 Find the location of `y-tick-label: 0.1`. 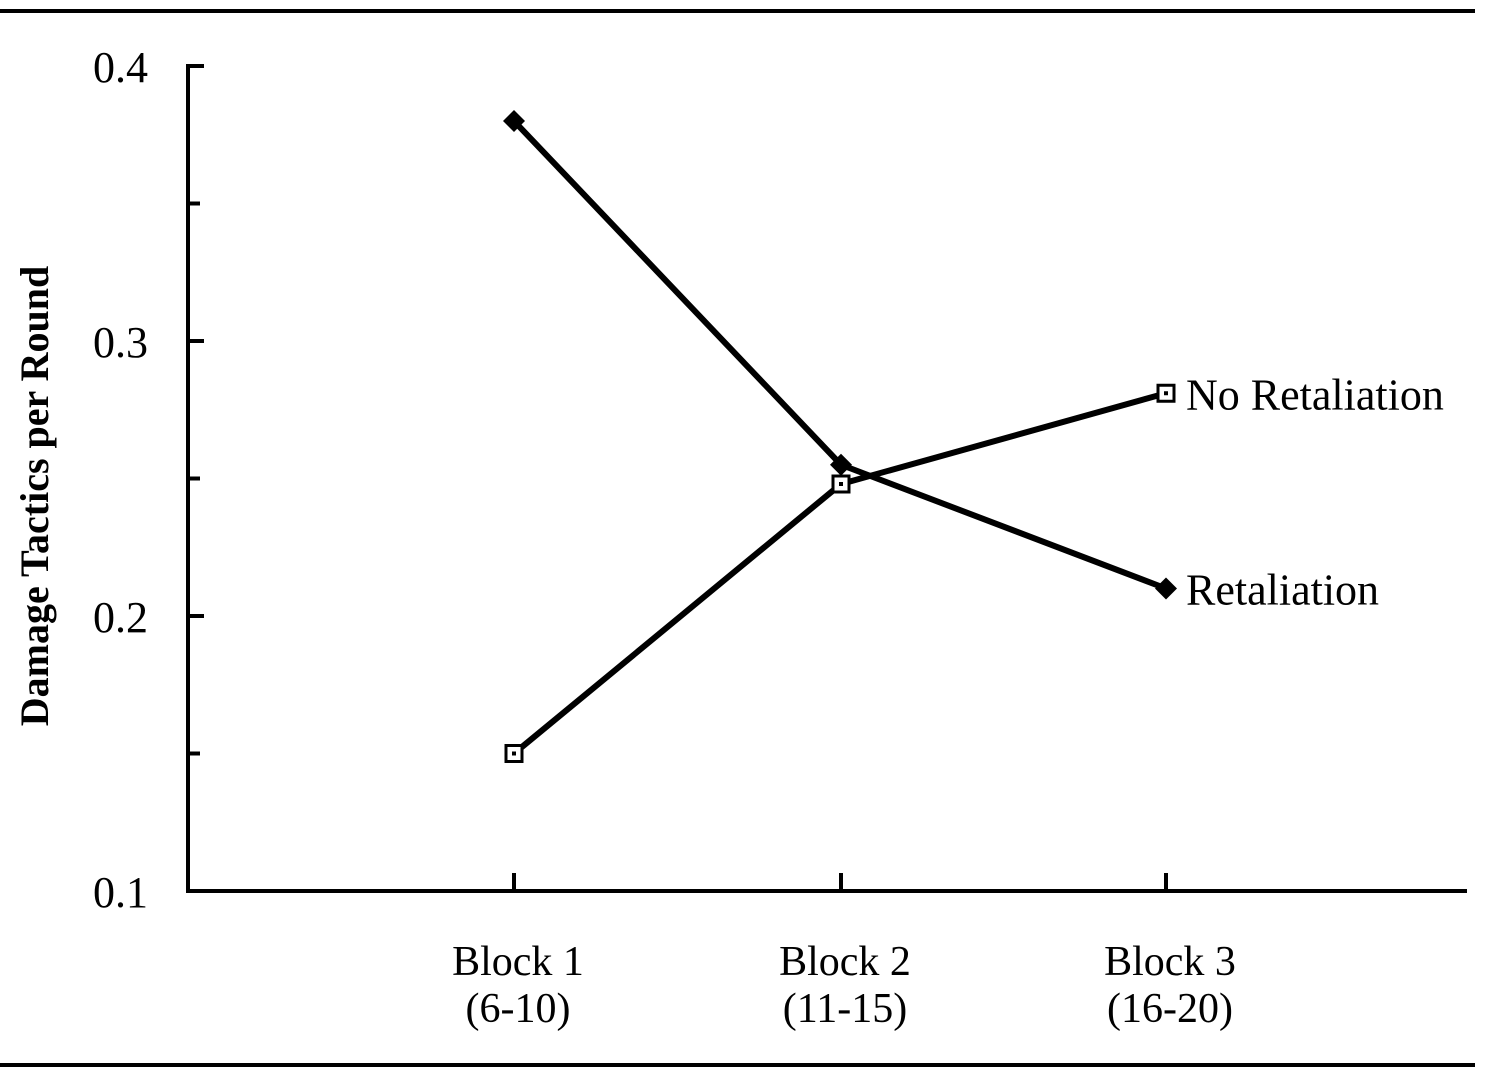

y-tick-label: 0.1 is located at coordinates (120, 892).